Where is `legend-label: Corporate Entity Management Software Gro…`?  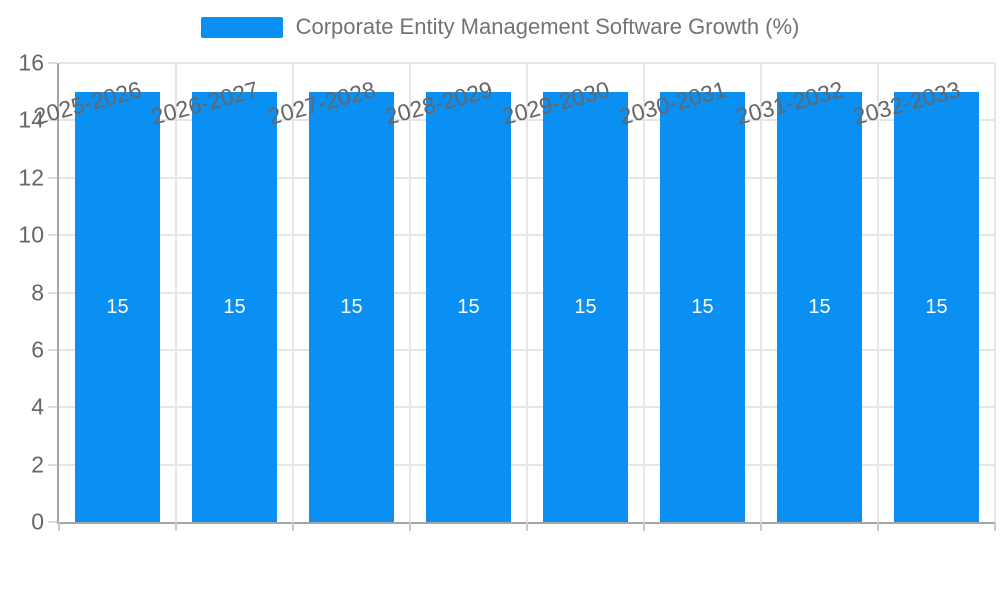 legend-label: Corporate Entity Management Software Gro… is located at coordinates (547, 26).